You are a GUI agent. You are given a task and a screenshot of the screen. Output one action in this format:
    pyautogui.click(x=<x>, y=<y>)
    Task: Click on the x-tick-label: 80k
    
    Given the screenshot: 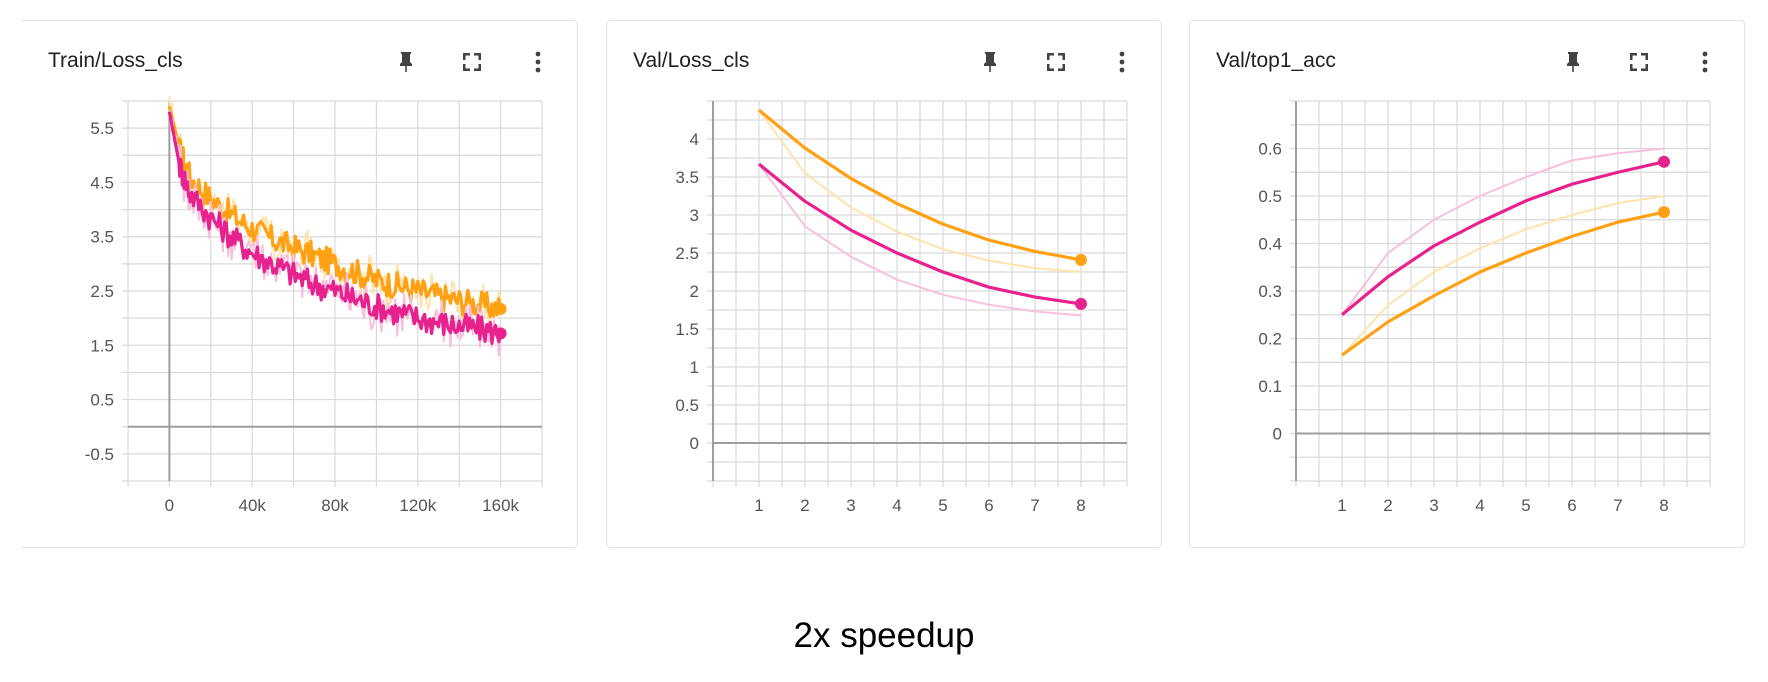 What is the action you would take?
    pyautogui.click(x=335, y=505)
    